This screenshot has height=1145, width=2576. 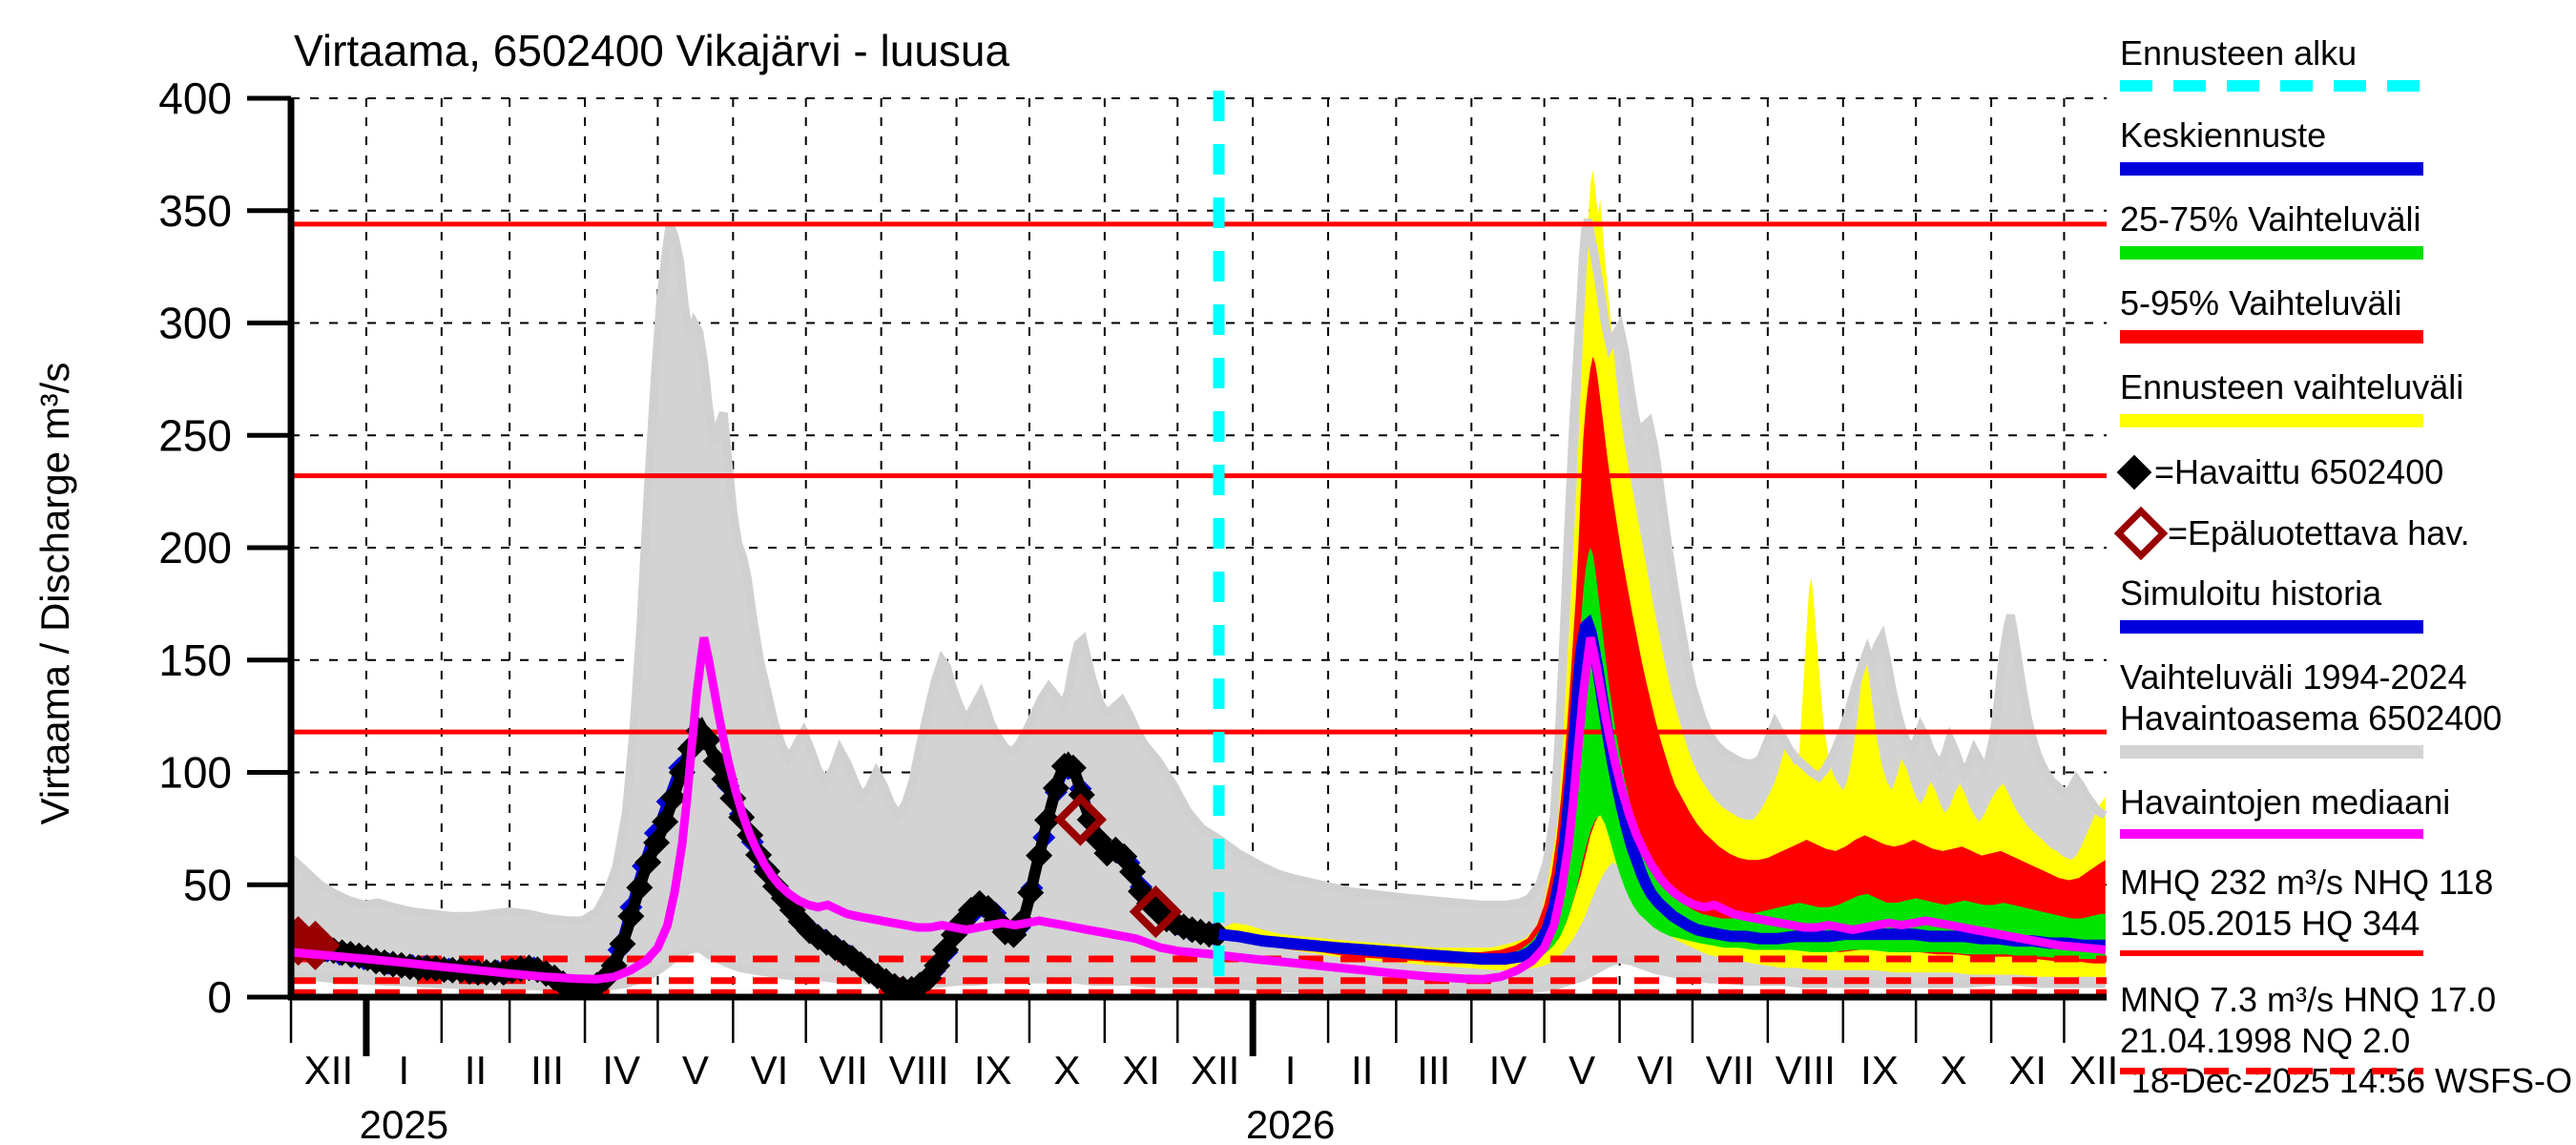 I want to click on legend-label-low-flow-stats: MNQ 7.3 m³/s HNQ 17.0, so click(x=2308, y=1000).